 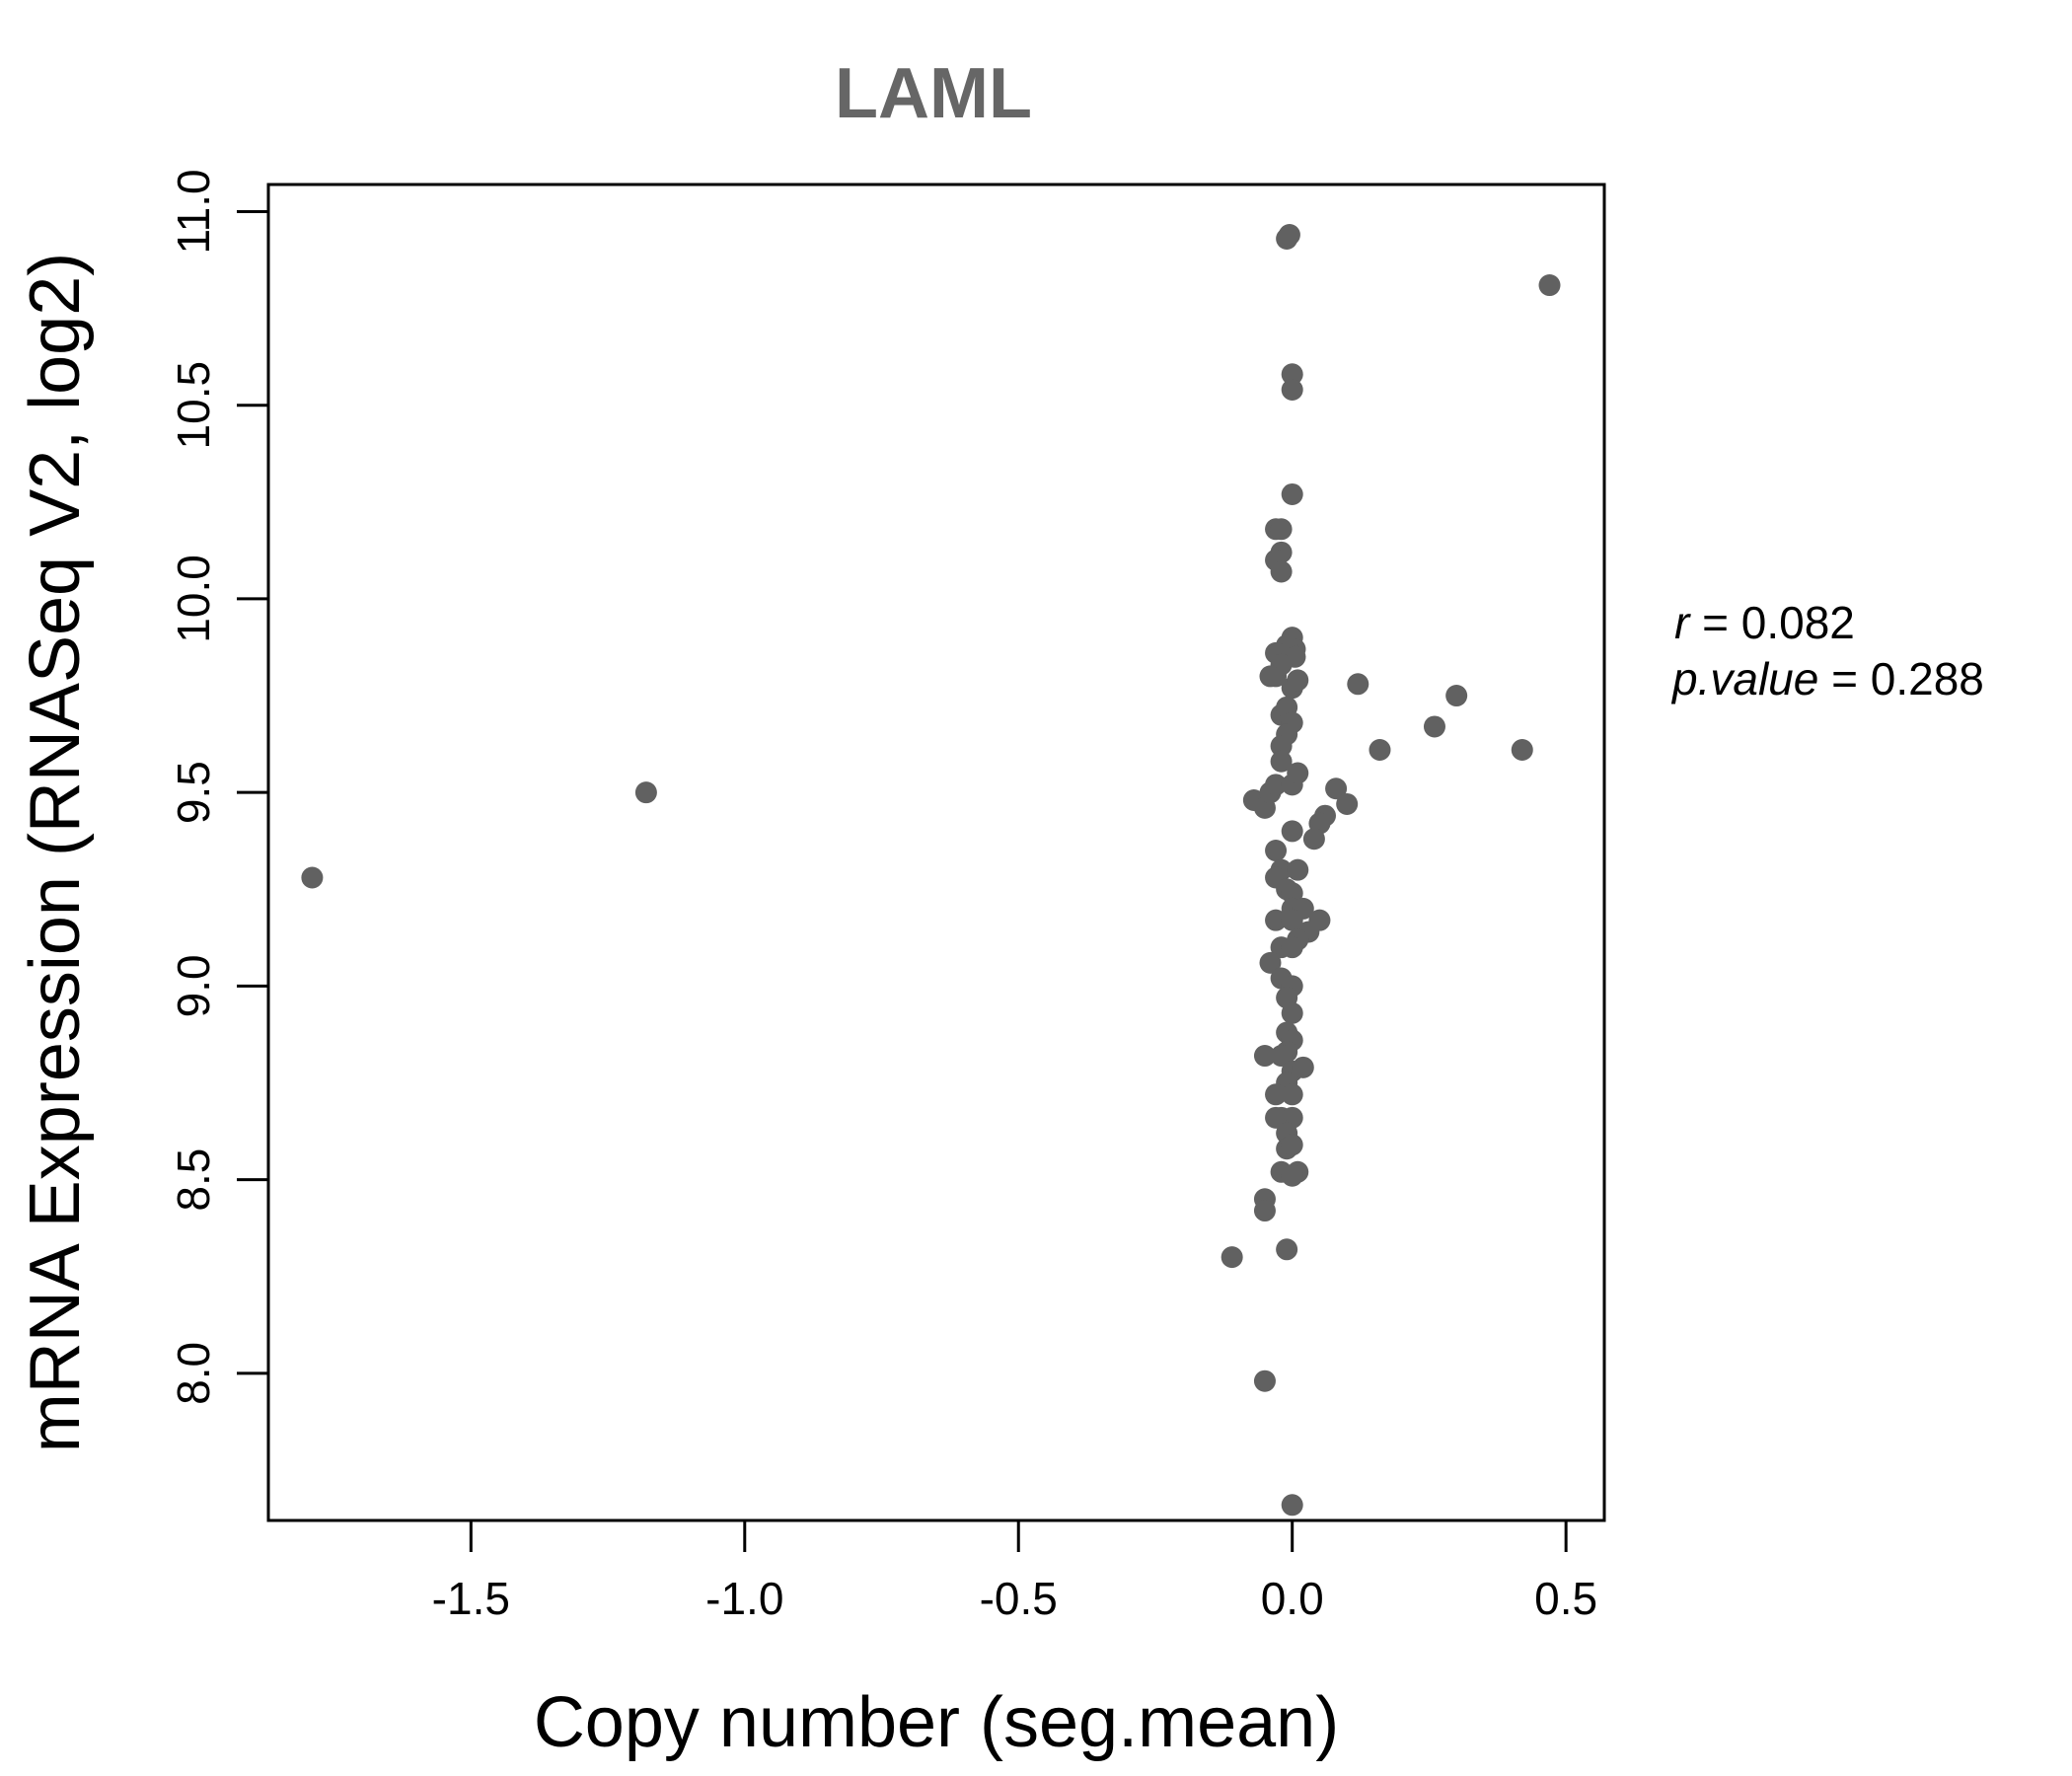 I want to click on p-equals: =, so click(x=1844, y=679).